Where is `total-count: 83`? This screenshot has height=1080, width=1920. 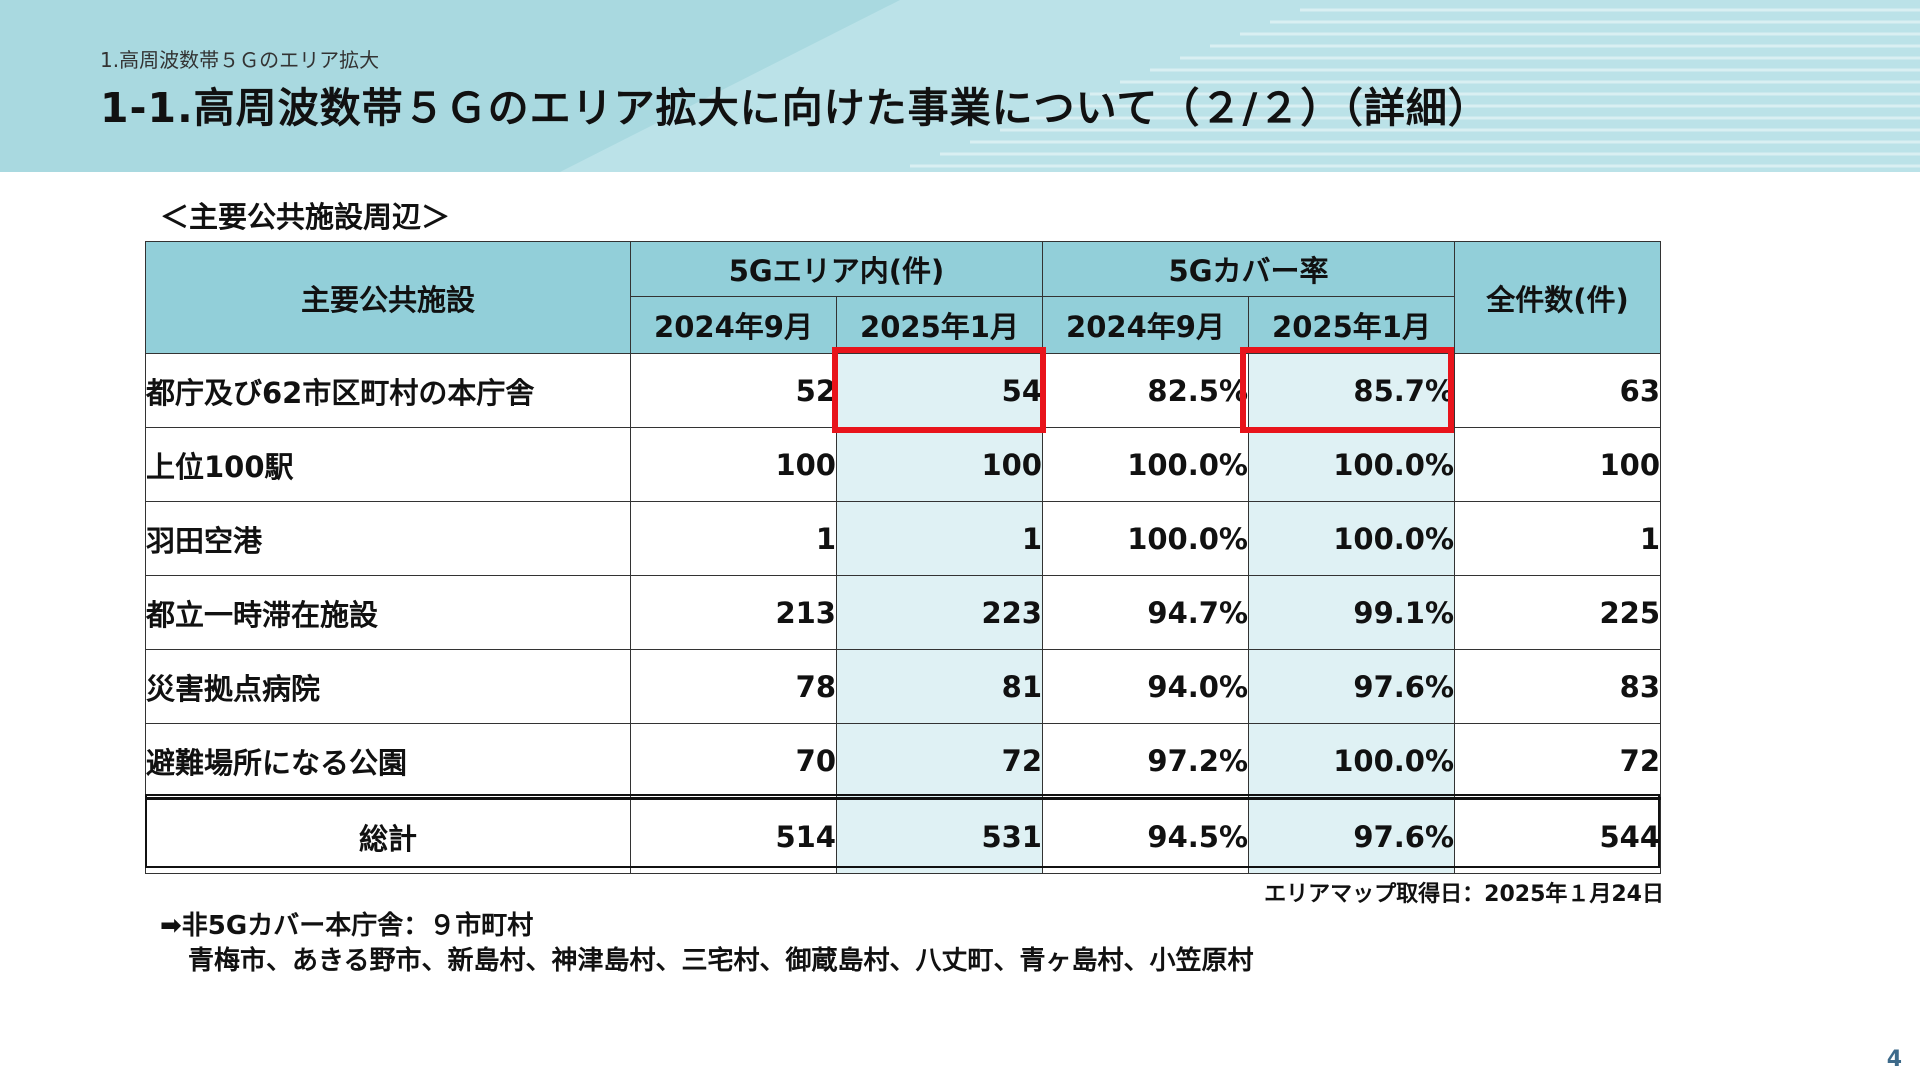 total-count: 83 is located at coordinates (1558, 686).